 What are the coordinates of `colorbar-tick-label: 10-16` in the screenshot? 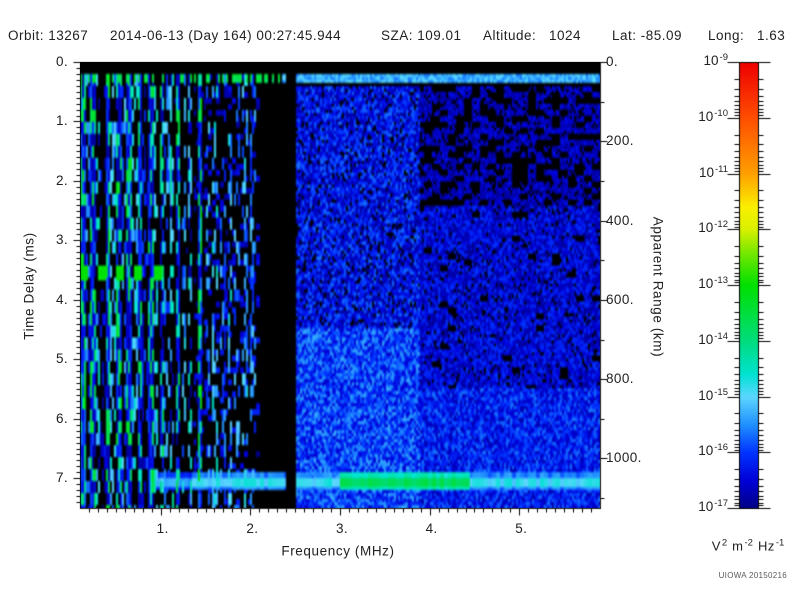 It's located at (713, 450).